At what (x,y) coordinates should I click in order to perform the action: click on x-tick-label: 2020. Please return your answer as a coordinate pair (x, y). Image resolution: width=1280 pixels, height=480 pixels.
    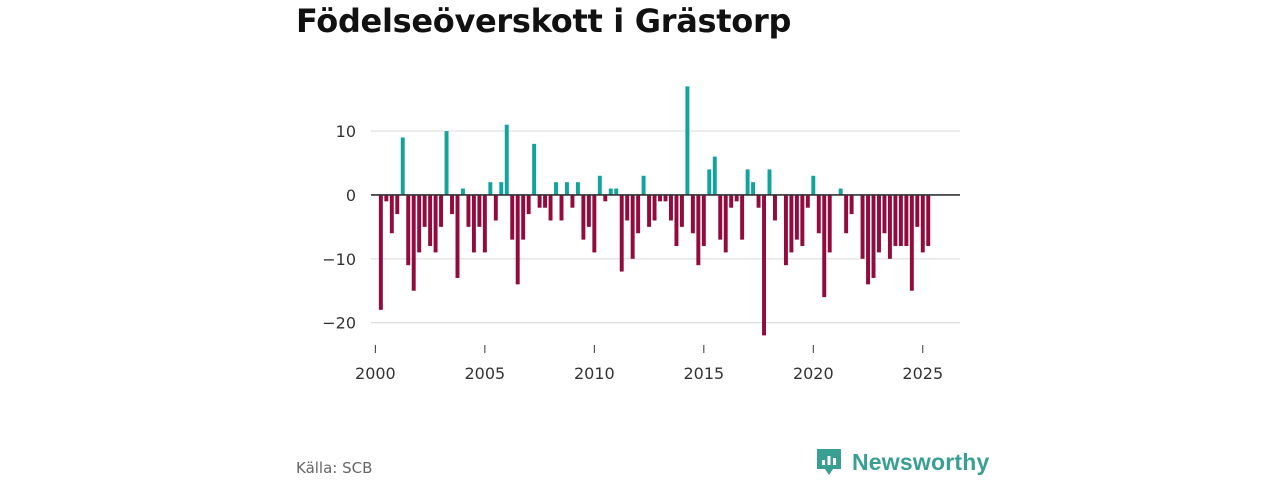
    Looking at the image, I should click on (813, 373).